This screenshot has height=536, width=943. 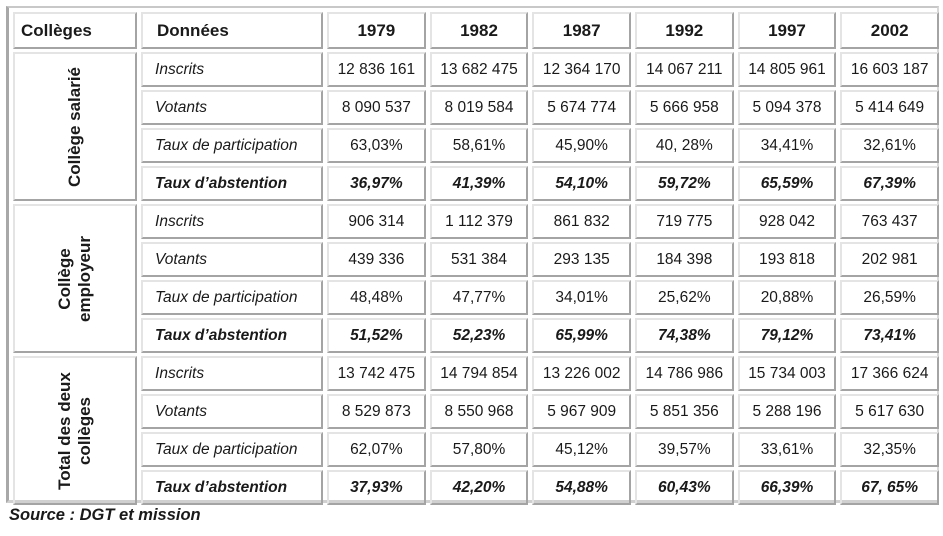 What do you see at coordinates (479, 30) in the screenshot?
I see `header-year: 1982` at bounding box center [479, 30].